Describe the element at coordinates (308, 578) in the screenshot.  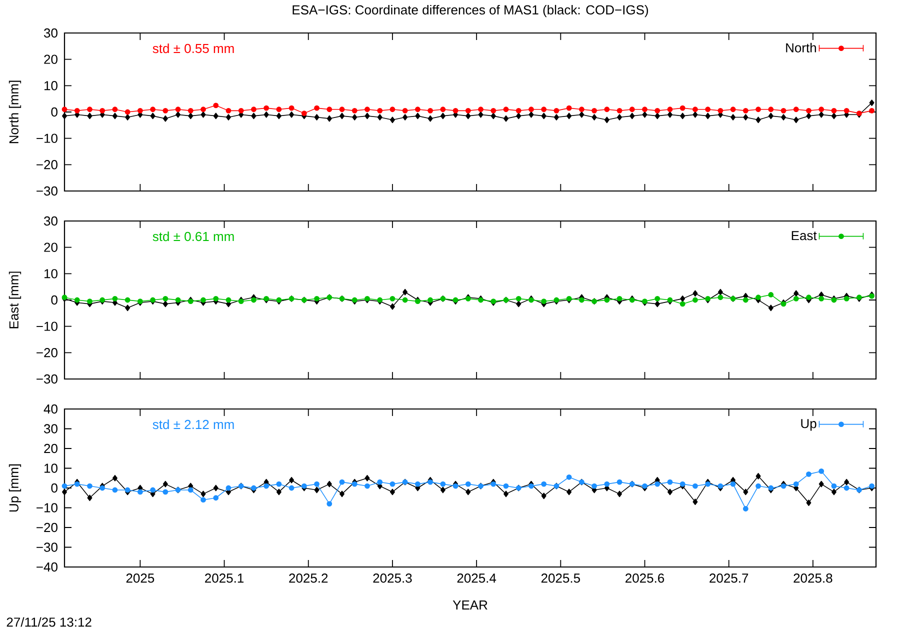
I see `x-tick-label: 2025.2` at that location.